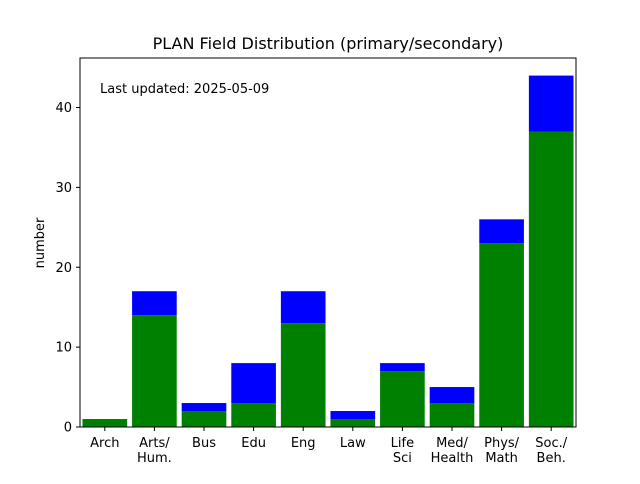  What do you see at coordinates (184, 89) in the screenshot?
I see `last-updated-annotation: Last updated: 2025-05-09` at bounding box center [184, 89].